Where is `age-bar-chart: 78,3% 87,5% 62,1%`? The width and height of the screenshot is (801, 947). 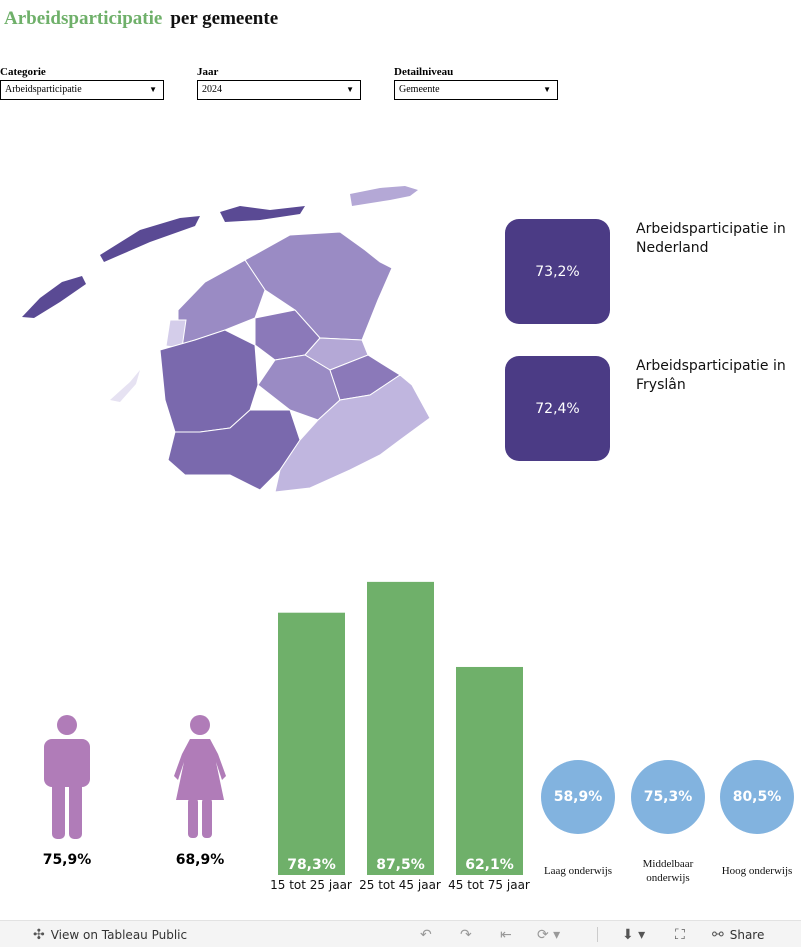
age-bar-chart: 78,3% 87,5% 62,1% is located at coordinates (400, 728).